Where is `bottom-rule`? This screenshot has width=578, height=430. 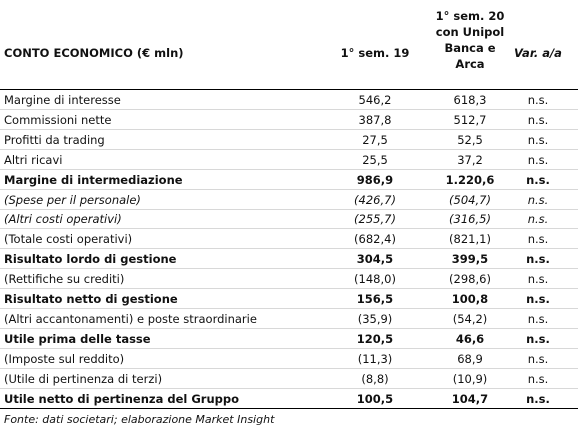
bottom-rule is located at coordinates (289, 408).